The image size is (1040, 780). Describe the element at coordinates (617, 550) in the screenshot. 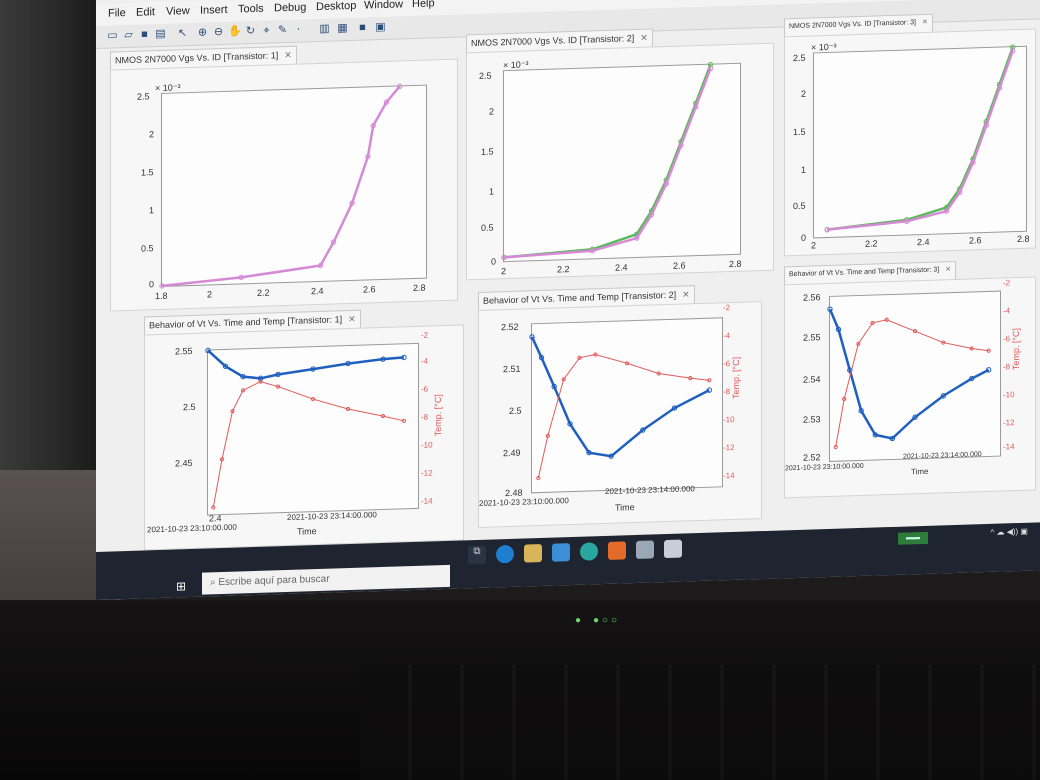

I see `matlab-icon` at that location.